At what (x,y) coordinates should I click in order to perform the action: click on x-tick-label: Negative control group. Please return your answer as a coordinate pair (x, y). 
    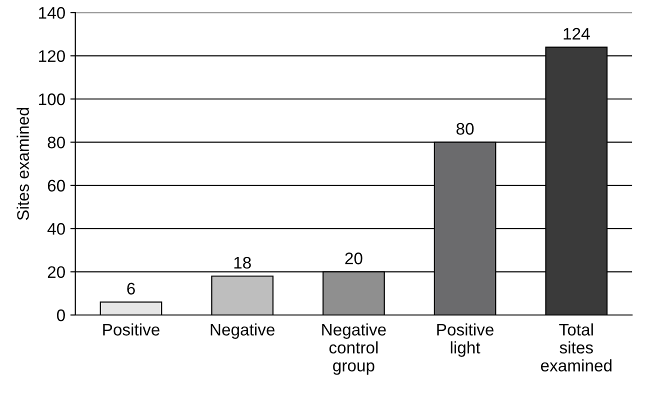
    Looking at the image, I should click on (354, 349).